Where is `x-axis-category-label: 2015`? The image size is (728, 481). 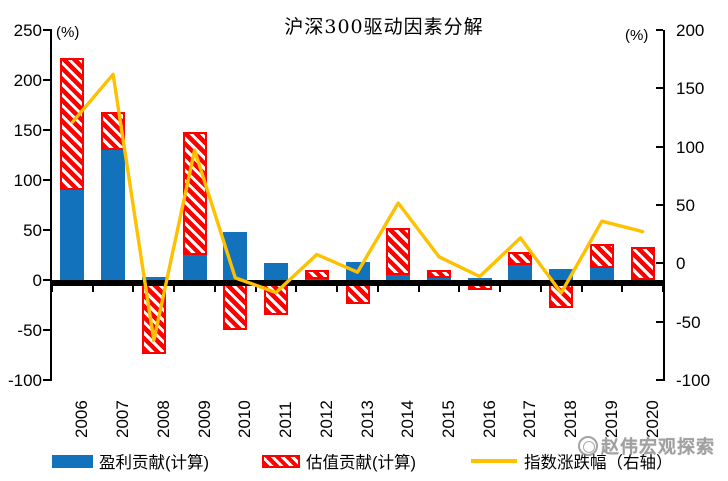 x-axis-category-label: 2015 is located at coordinates (448, 419).